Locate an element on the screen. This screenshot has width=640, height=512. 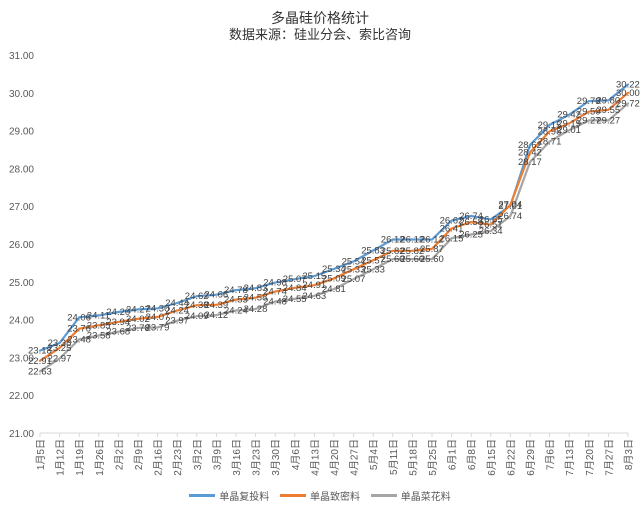
data-label: 25.07 is located at coordinates (354, 279).